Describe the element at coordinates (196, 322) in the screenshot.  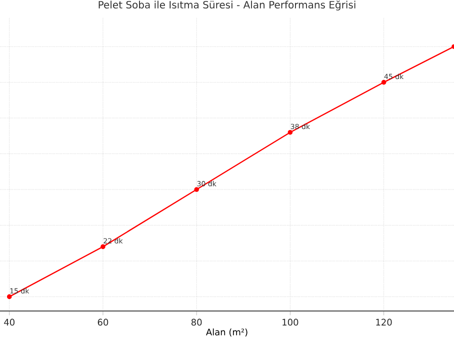
I see `x-tick-label: 80` at that location.